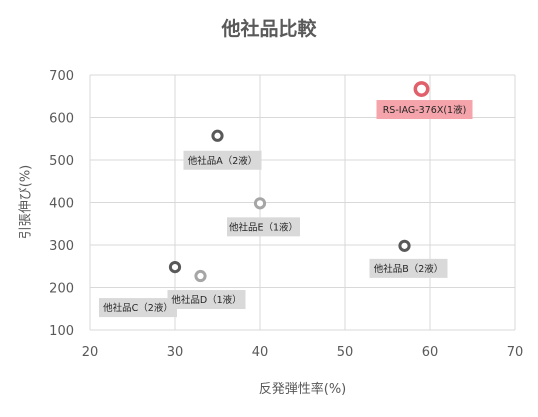  Describe the element at coordinates (269, 29) in the screenshot. I see `chart-title: 他社品比較` at that location.